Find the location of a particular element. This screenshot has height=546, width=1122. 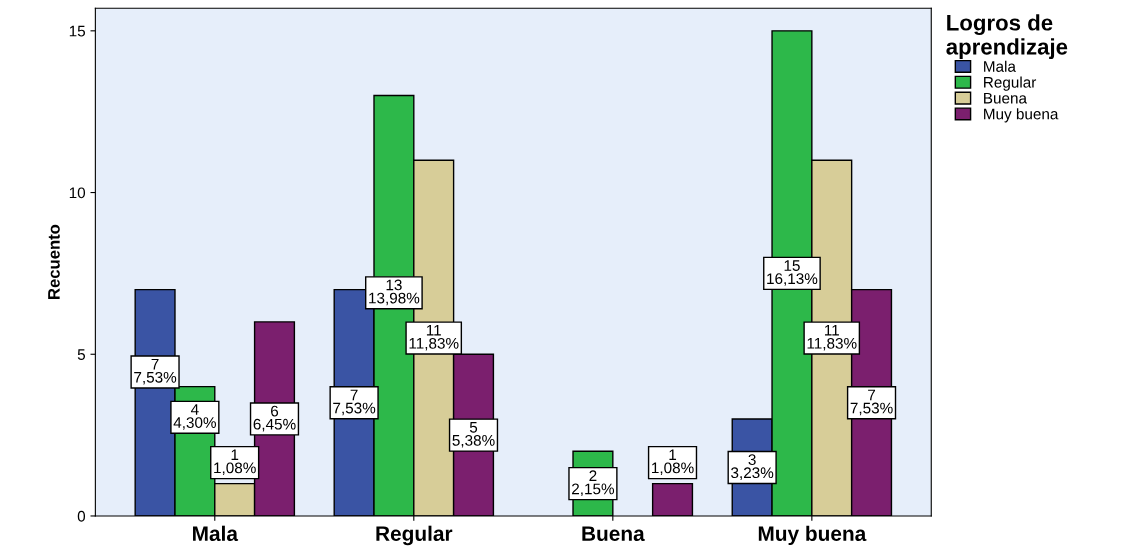

data-label: 4 4,30% is located at coordinates (194, 417).